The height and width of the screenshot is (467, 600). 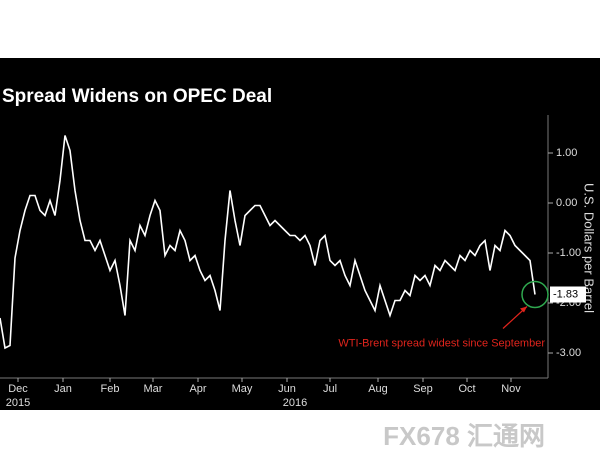 I want to click on x-tick-label: Dec, so click(x=18, y=389).